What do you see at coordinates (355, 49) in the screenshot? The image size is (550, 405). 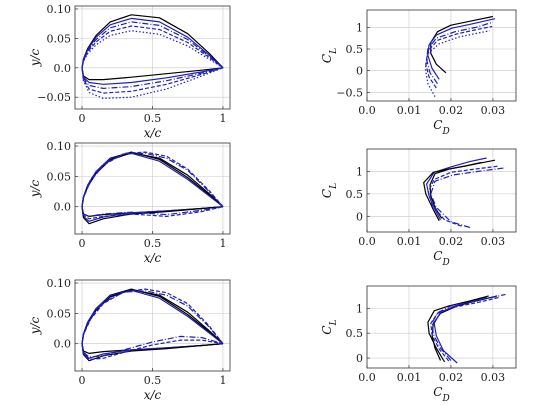 I see `y-tick-label-2: 0.5` at bounding box center [355, 49].